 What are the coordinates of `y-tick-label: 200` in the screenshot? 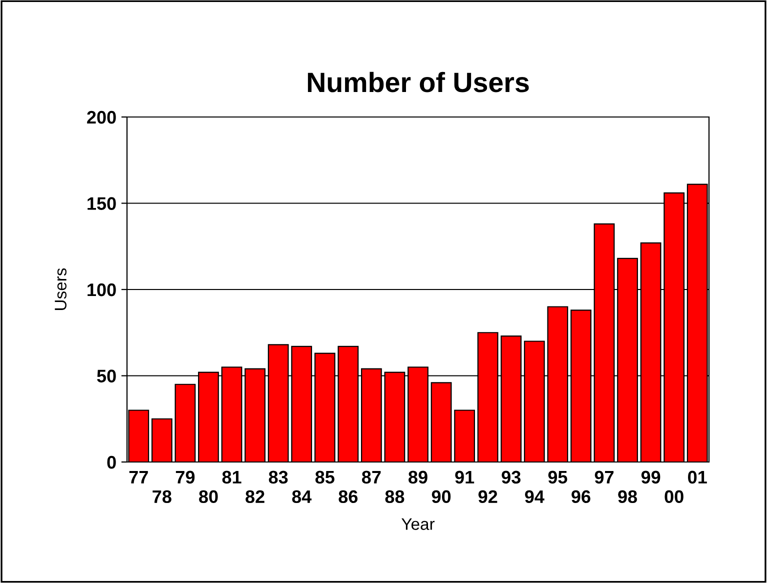 It's located at (101, 117).